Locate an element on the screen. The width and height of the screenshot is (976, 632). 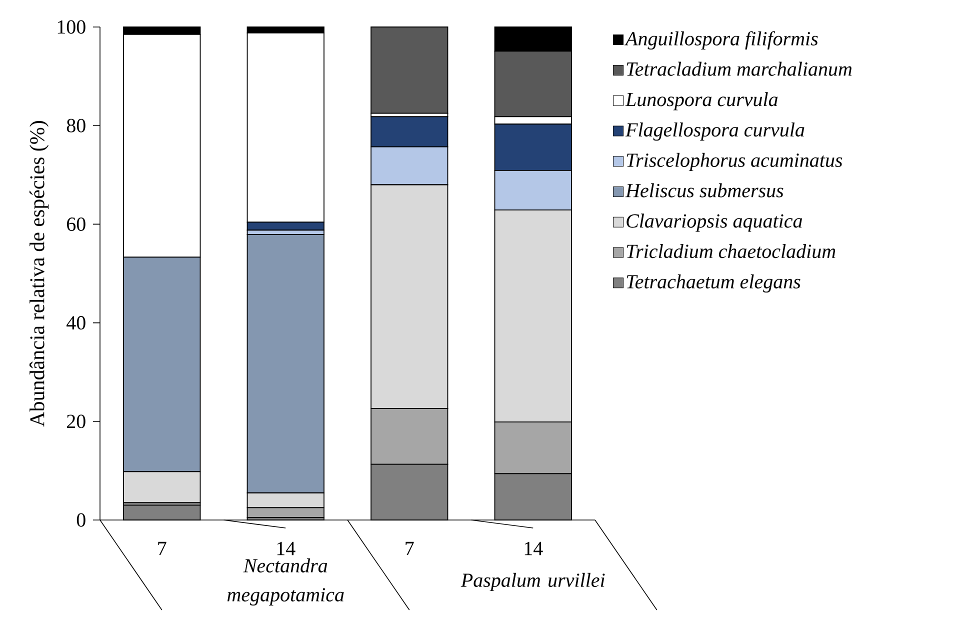
legend-label: Tricladium chaetocladium is located at coordinates (731, 251).